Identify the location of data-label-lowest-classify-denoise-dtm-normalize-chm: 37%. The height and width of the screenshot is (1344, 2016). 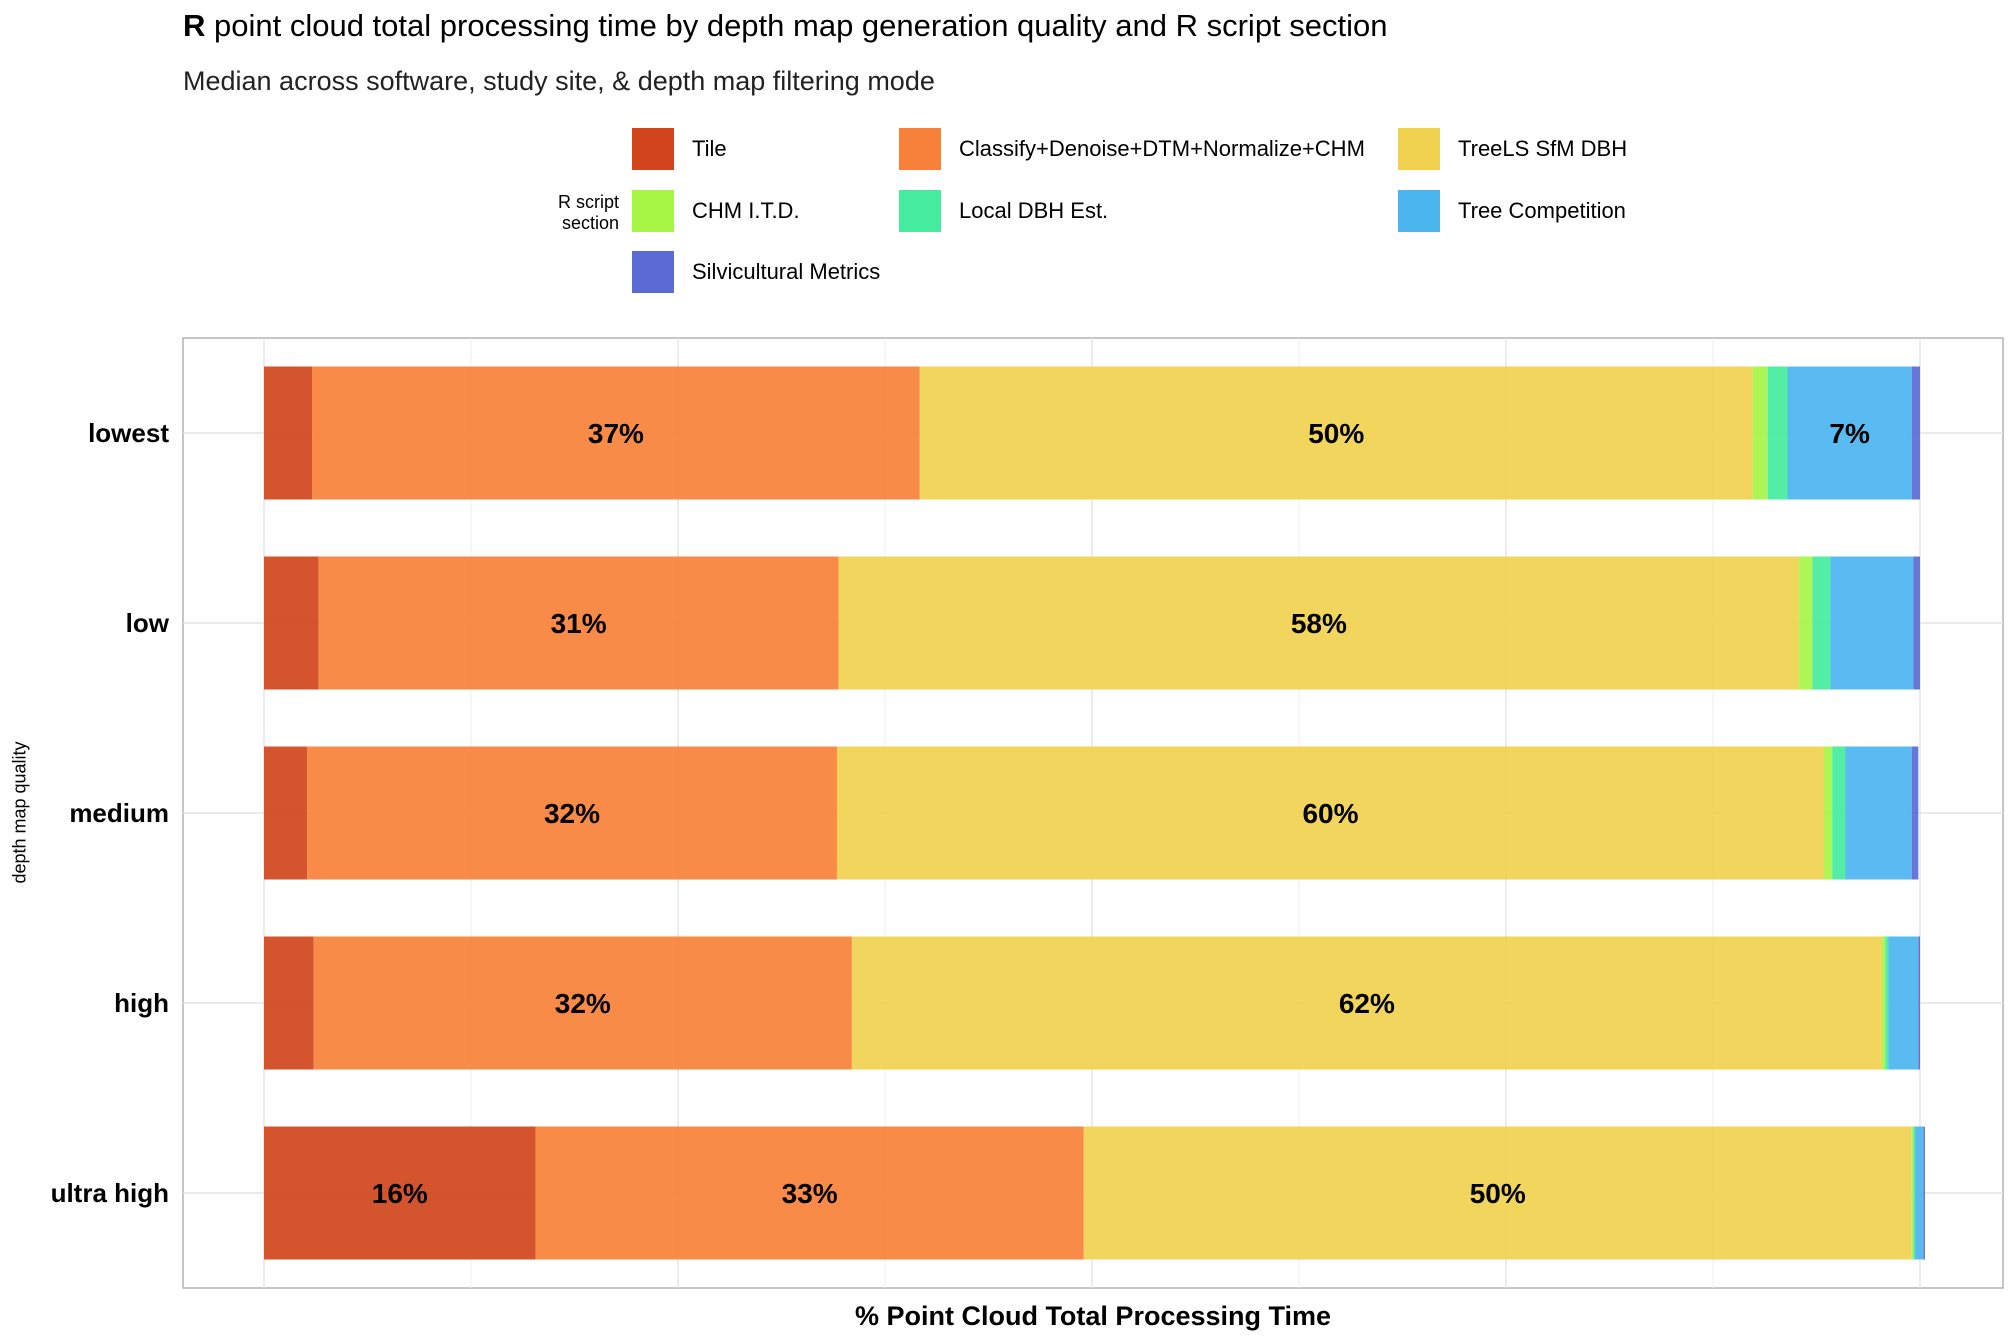
(616, 433).